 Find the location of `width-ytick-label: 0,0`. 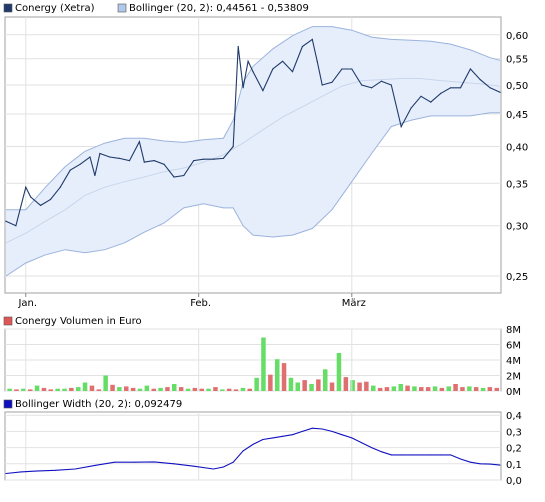

width-ytick-label: 0,0 is located at coordinates (514, 481).